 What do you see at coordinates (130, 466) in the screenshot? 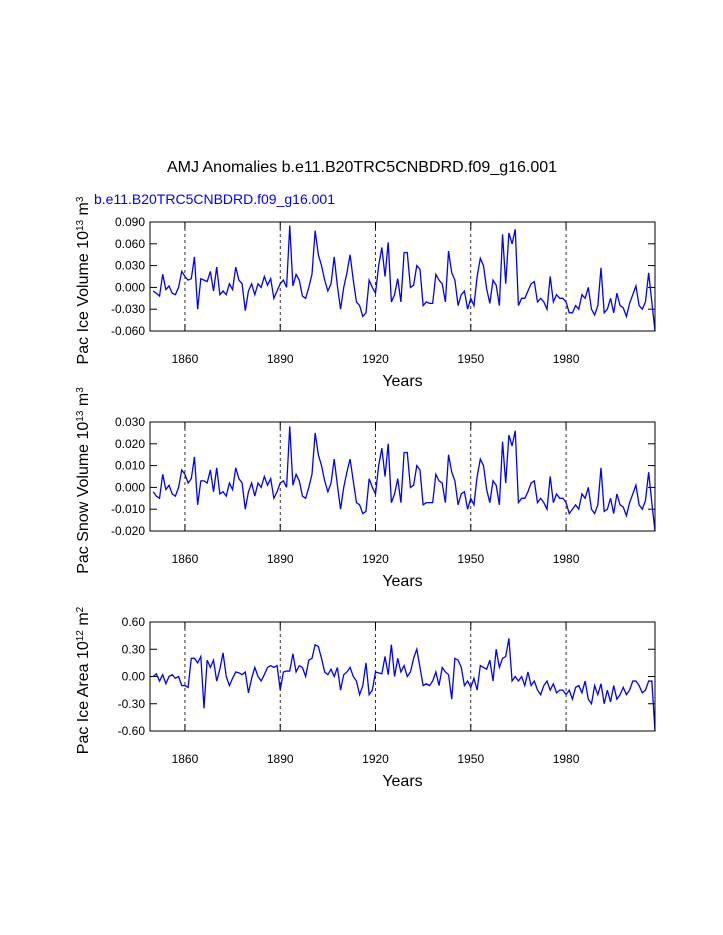
I see `y-tick-label: 0.010` at bounding box center [130, 466].